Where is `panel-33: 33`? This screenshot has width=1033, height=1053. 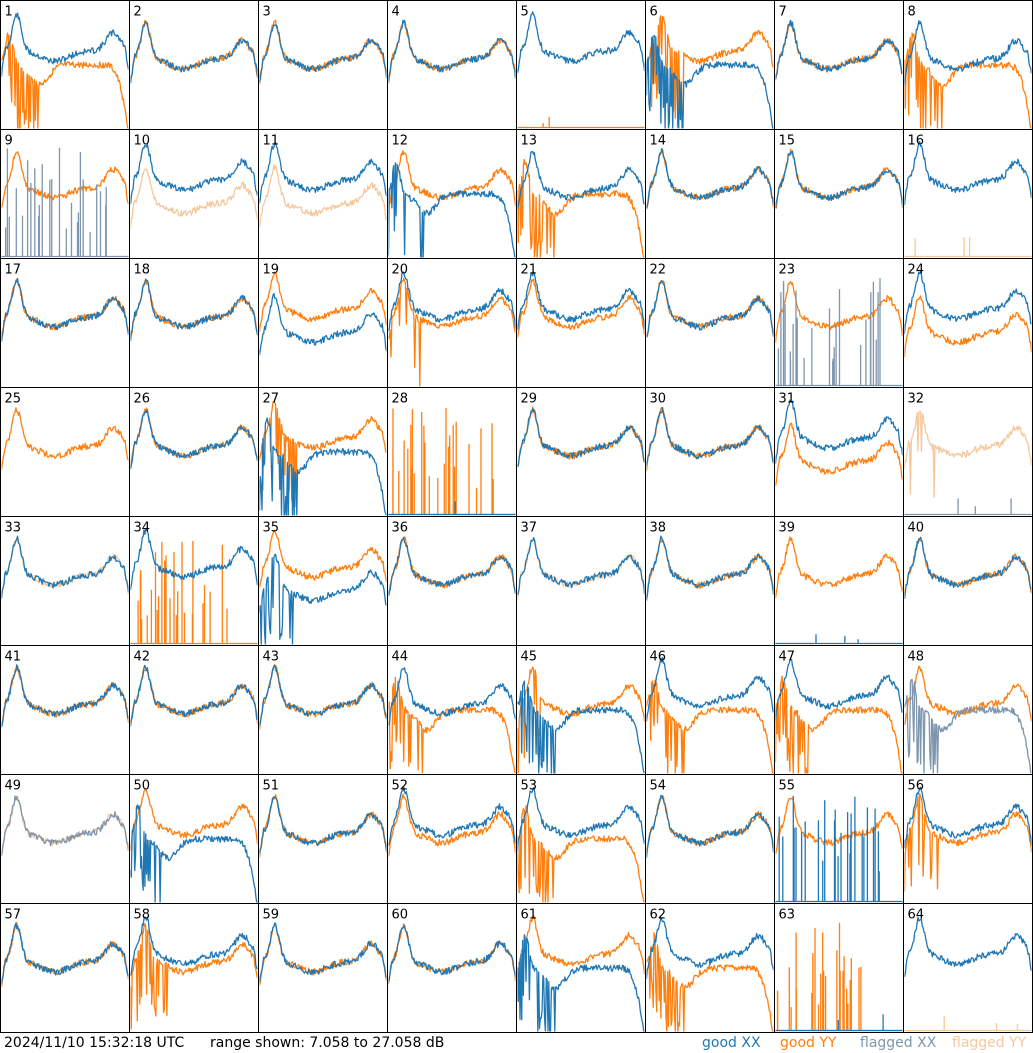
panel-33: 33 is located at coordinates (65, 581).